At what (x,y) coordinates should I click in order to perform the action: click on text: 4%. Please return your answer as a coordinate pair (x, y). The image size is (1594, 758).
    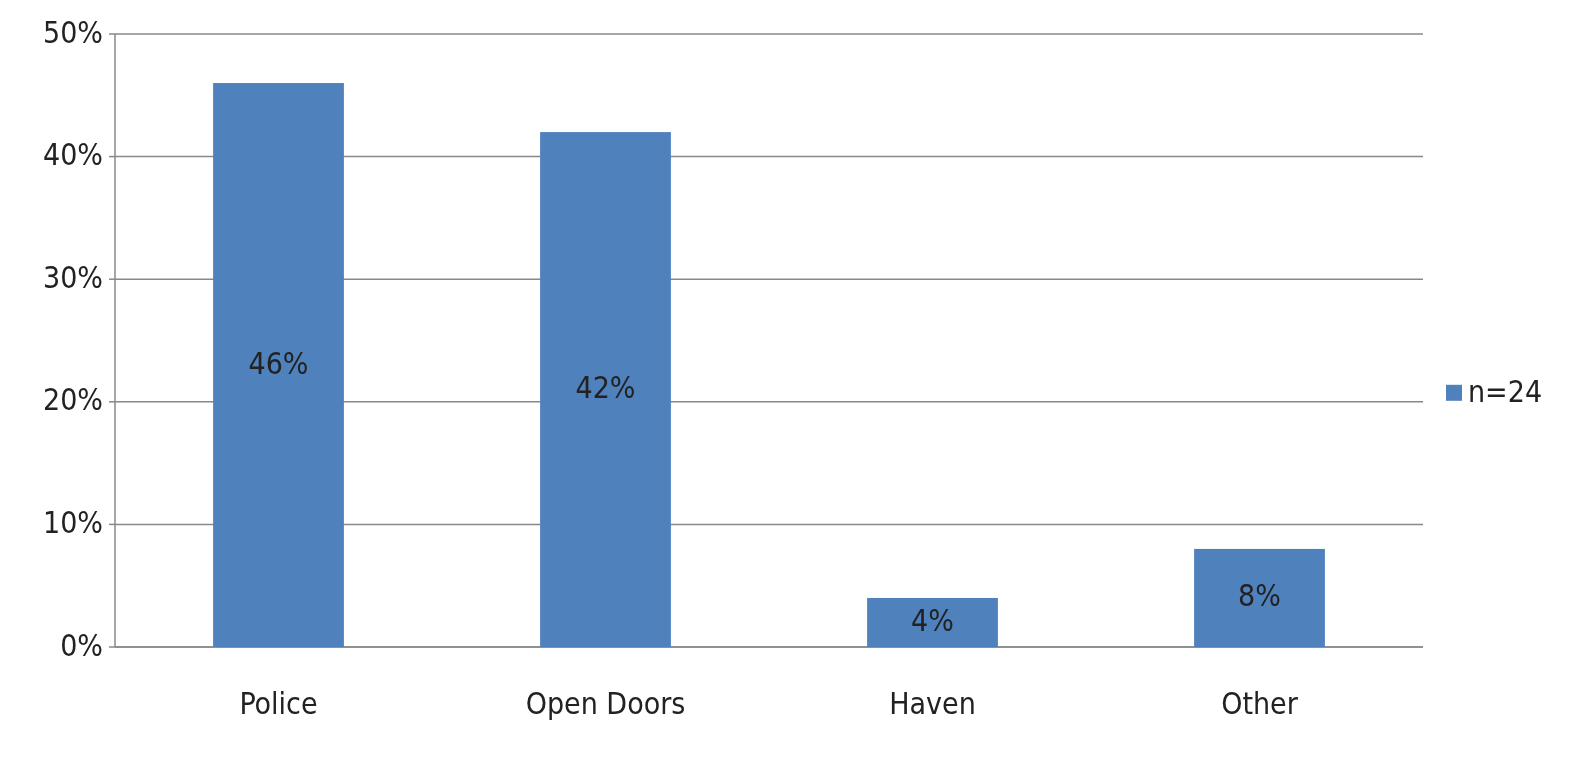
    Looking at the image, I should click on (932, 620).